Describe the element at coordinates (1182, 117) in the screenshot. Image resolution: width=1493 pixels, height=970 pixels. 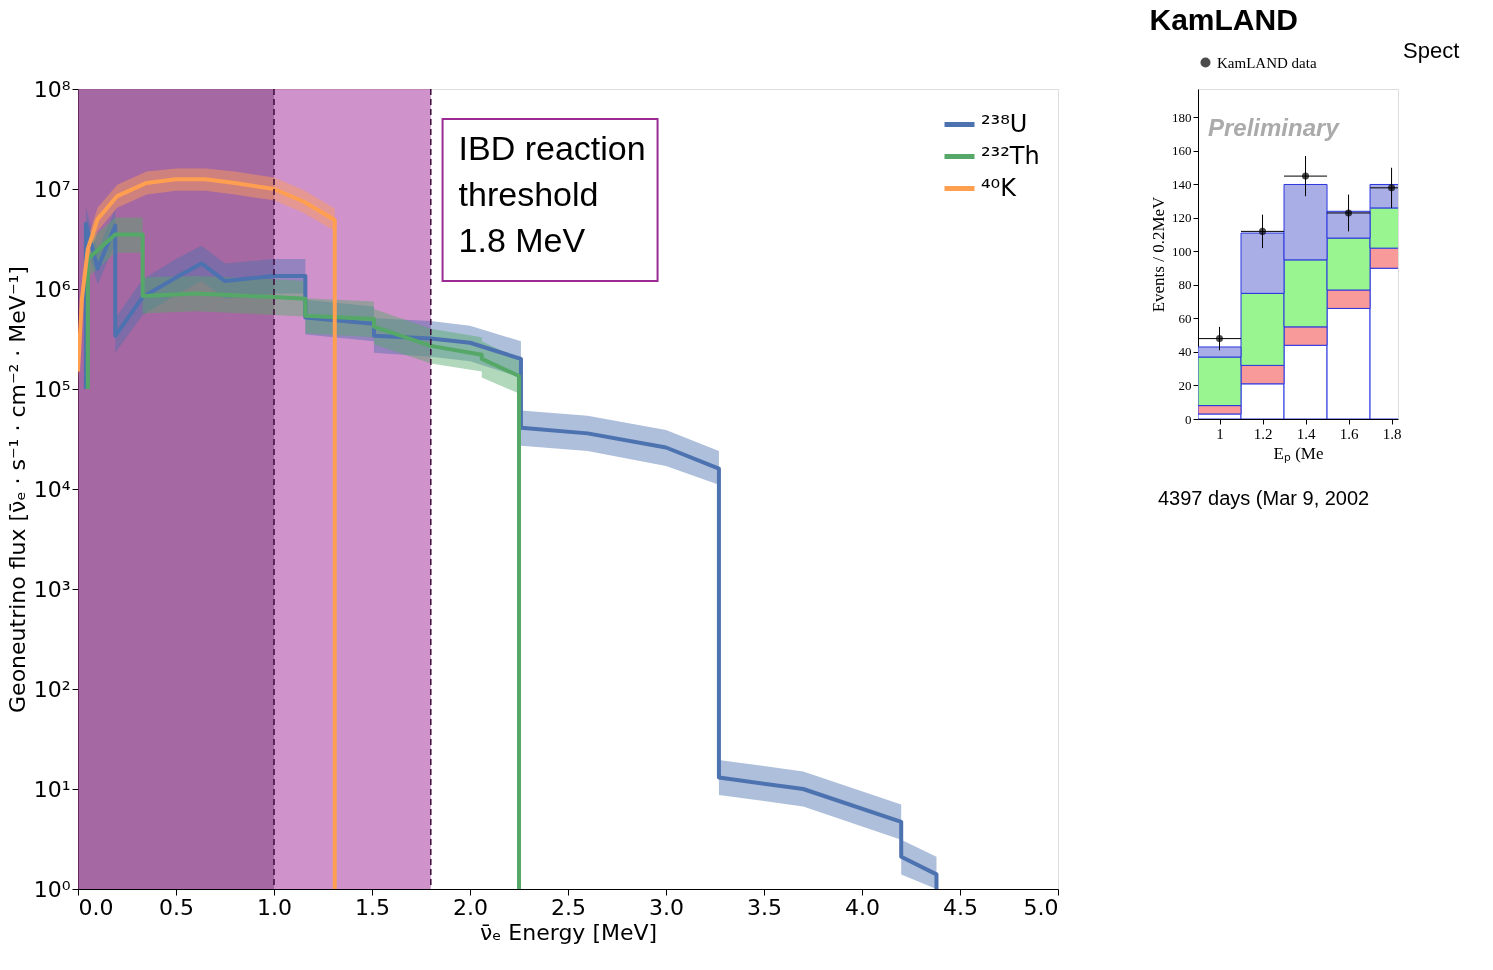
I see `y-tick-label: 180` at that location.